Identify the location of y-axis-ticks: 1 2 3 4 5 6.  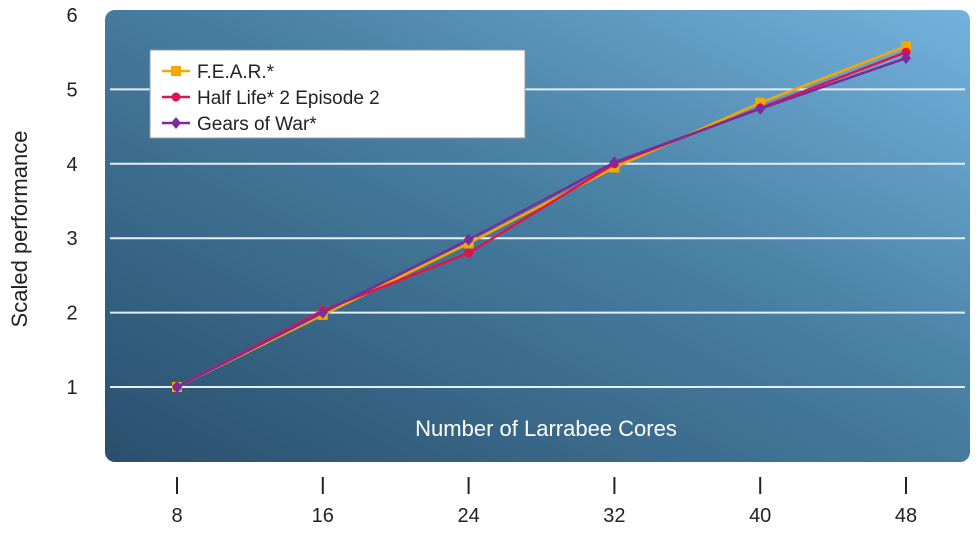
(71, 202).